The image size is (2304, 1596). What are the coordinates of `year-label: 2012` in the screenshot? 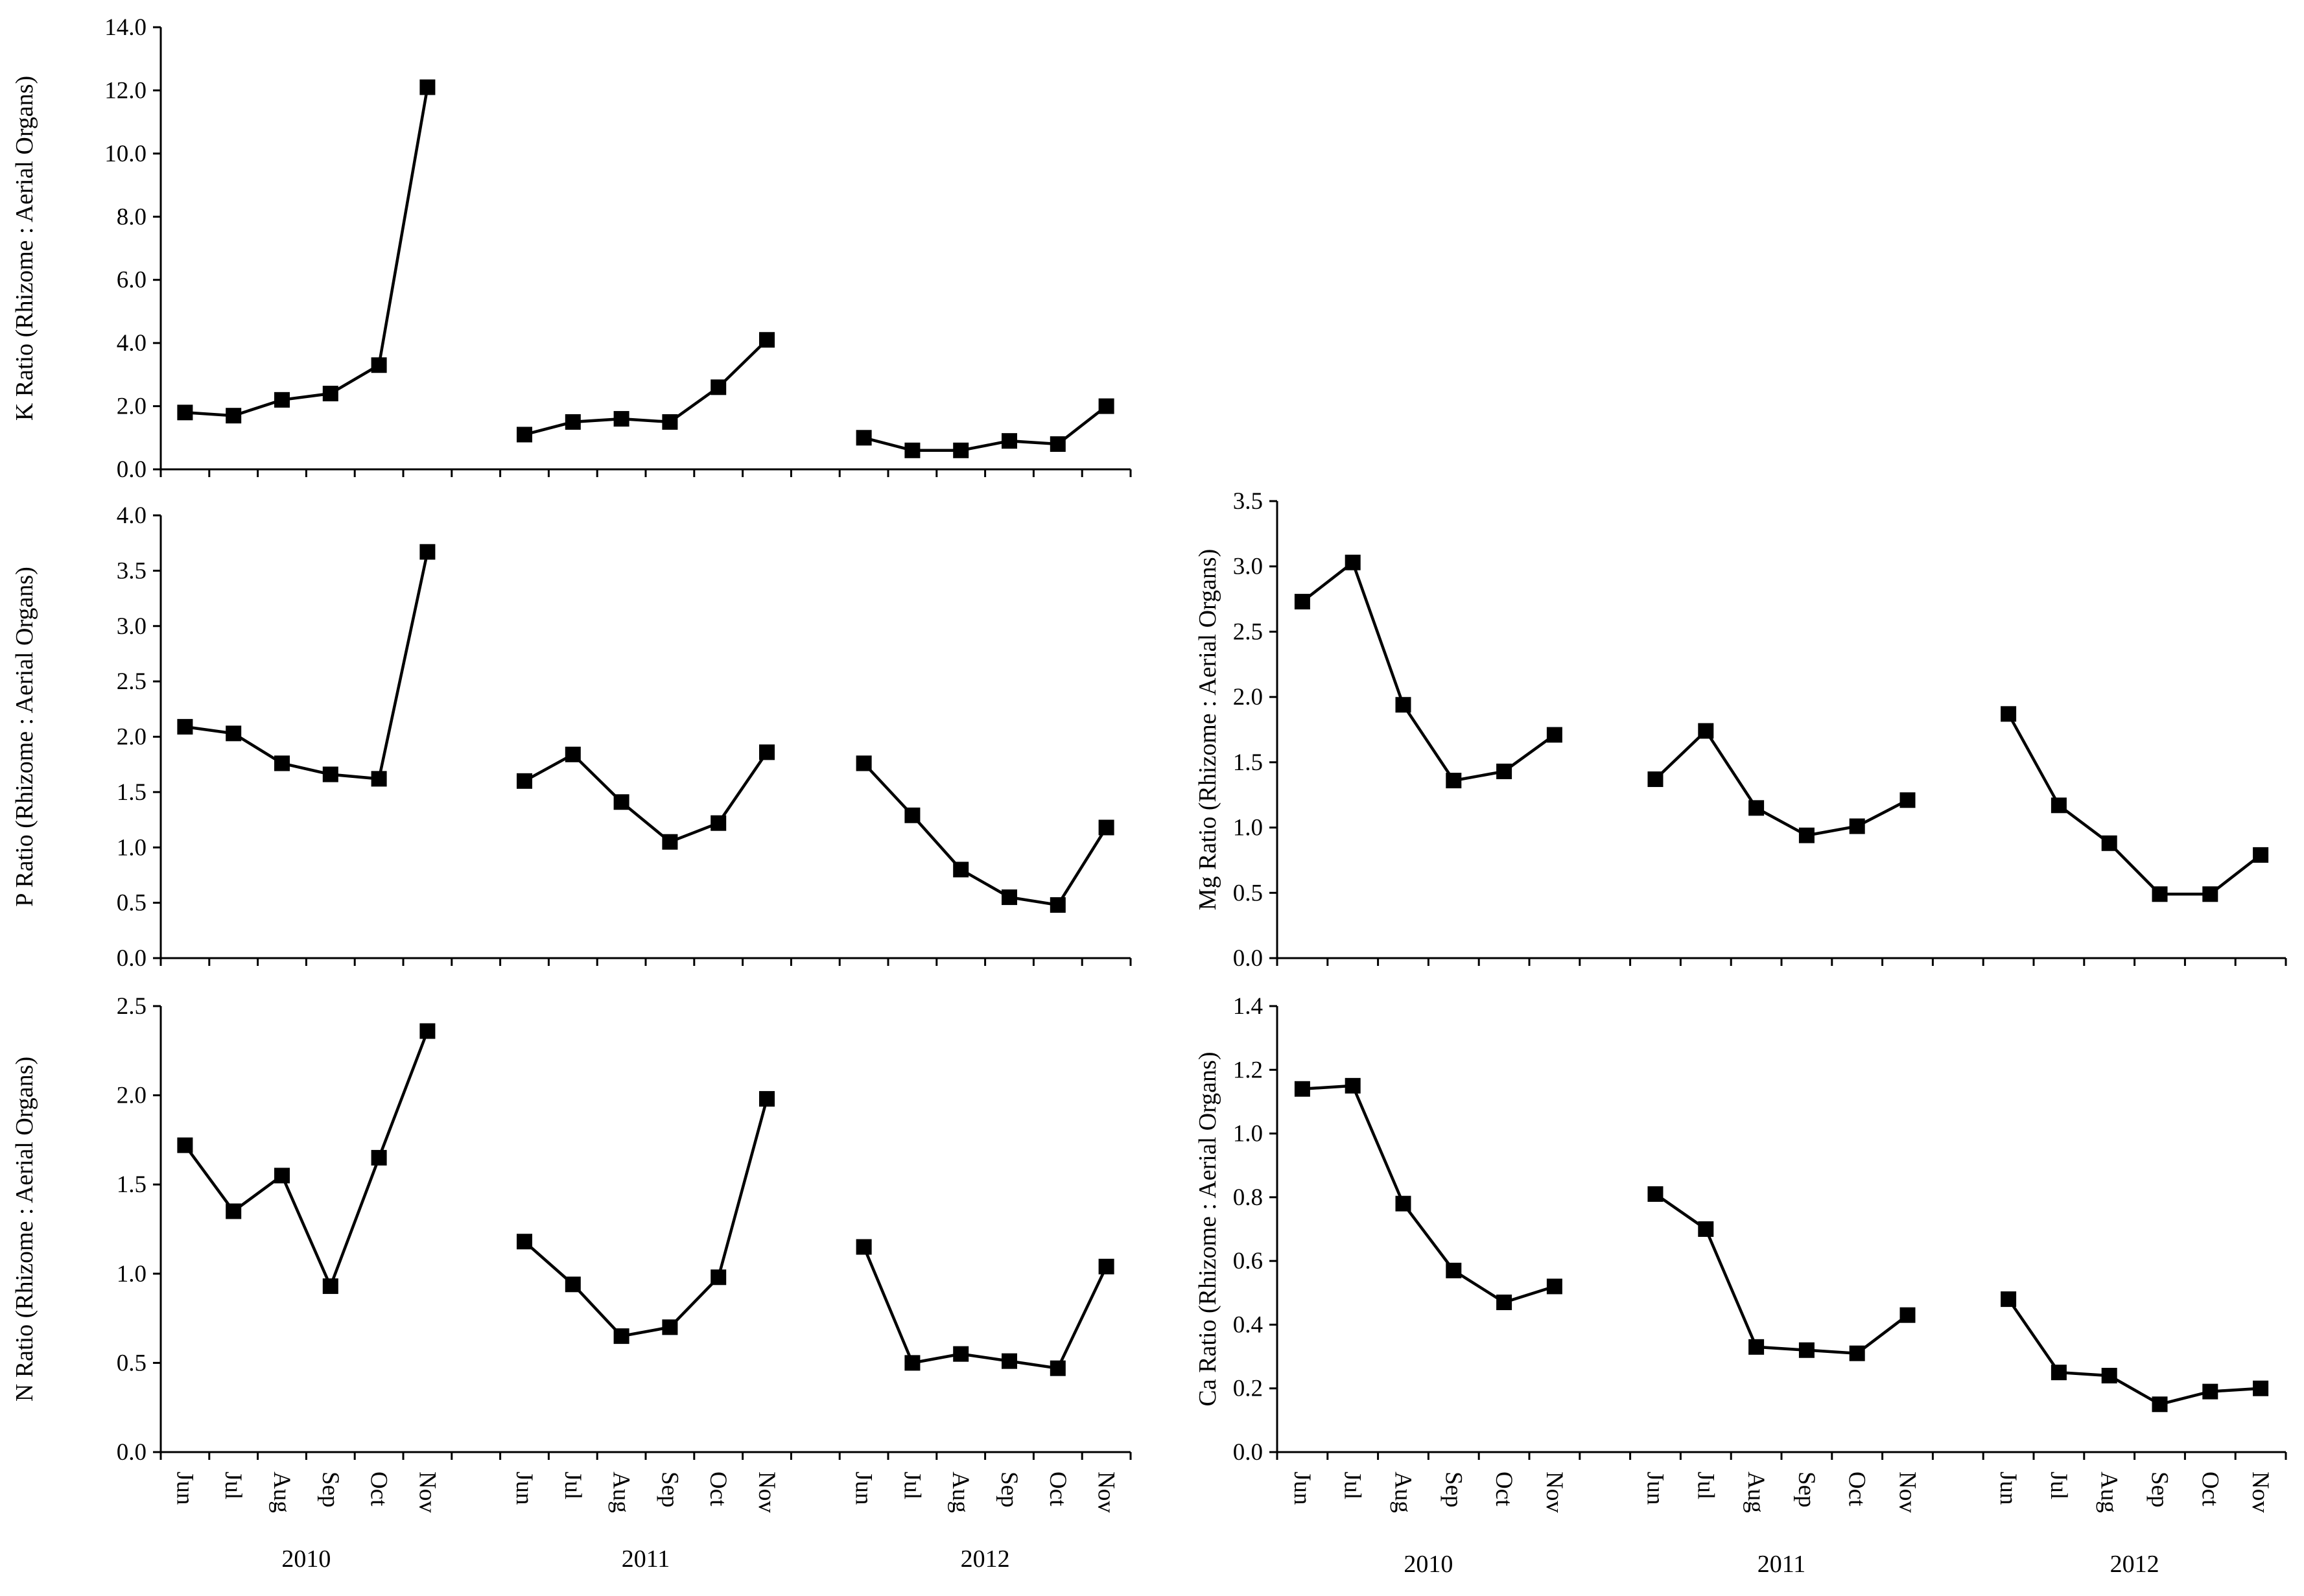 It's located at (2134, 1564).